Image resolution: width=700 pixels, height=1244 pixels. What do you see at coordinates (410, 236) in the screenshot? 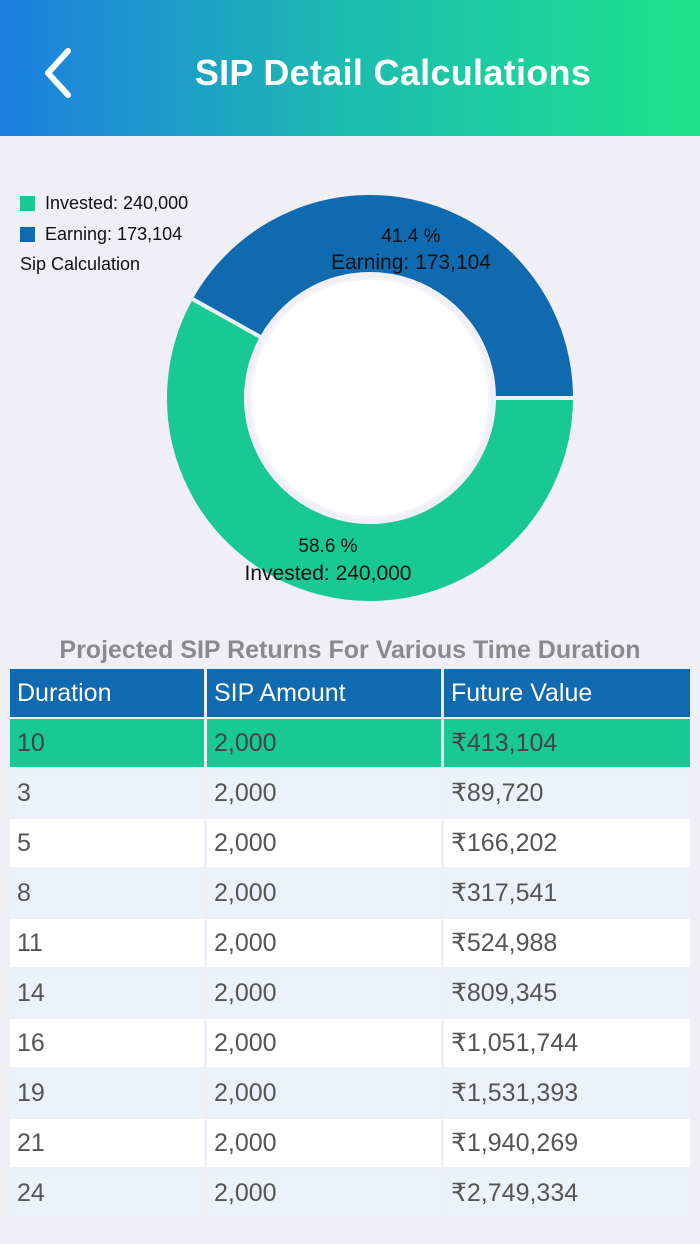
I see `slice-percent-label-earning: 41.4 %` at bounding box center [410, 236].